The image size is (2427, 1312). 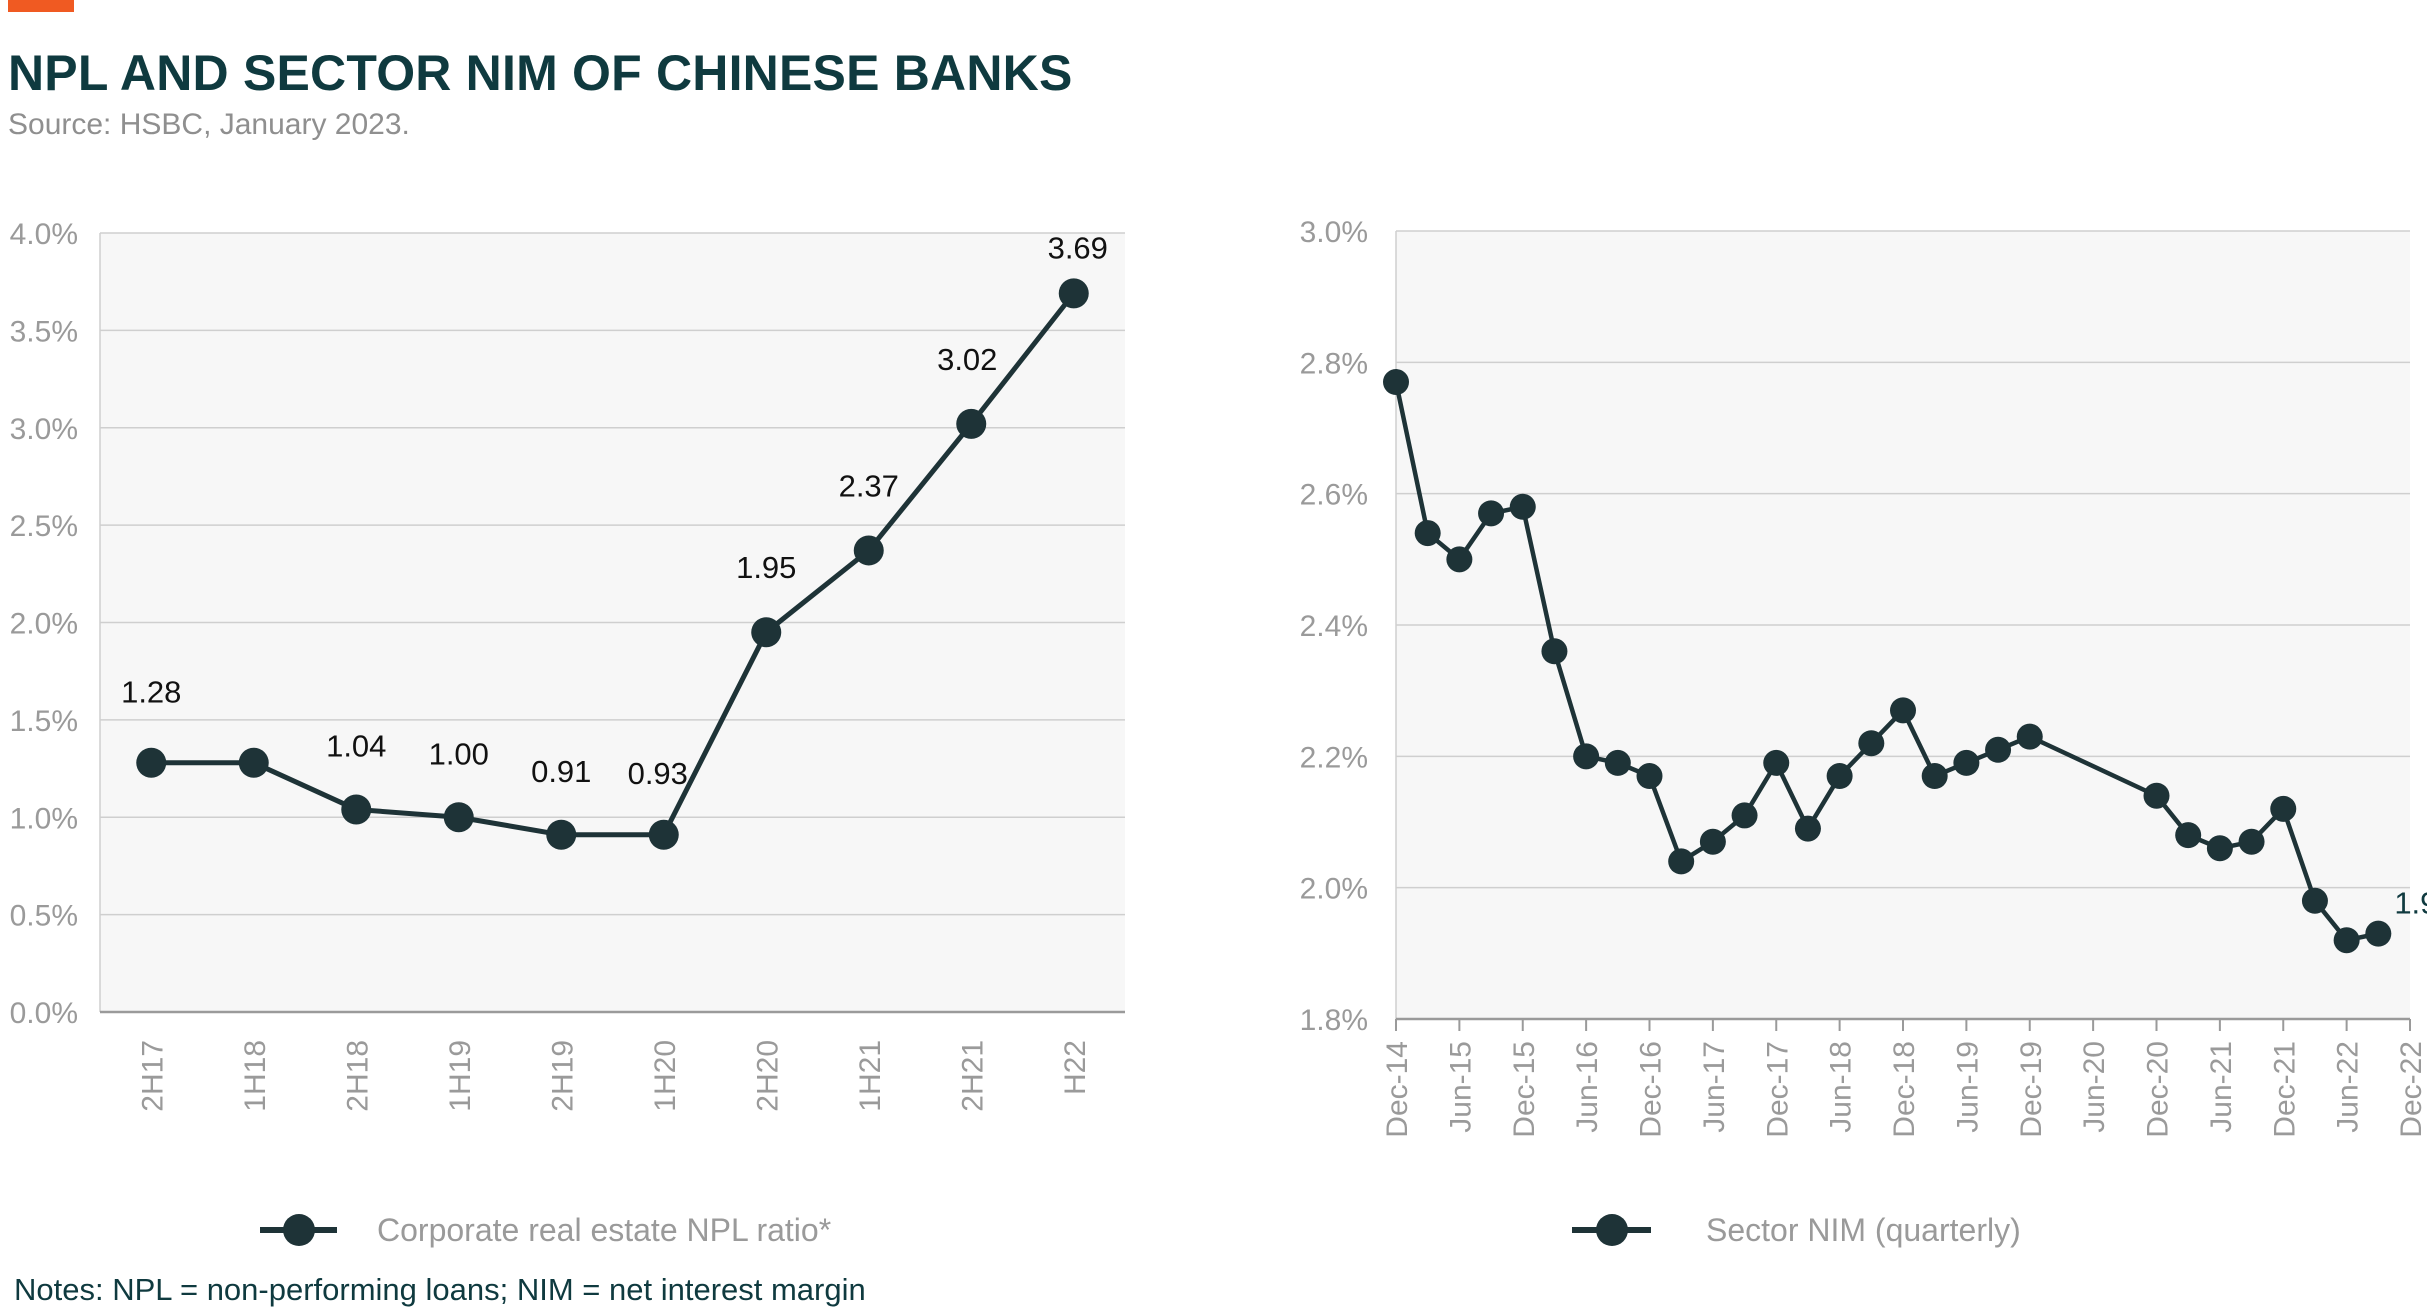 I want to click on nim-x-tick-label: Dec-18, so click(x=1904, y=1089).